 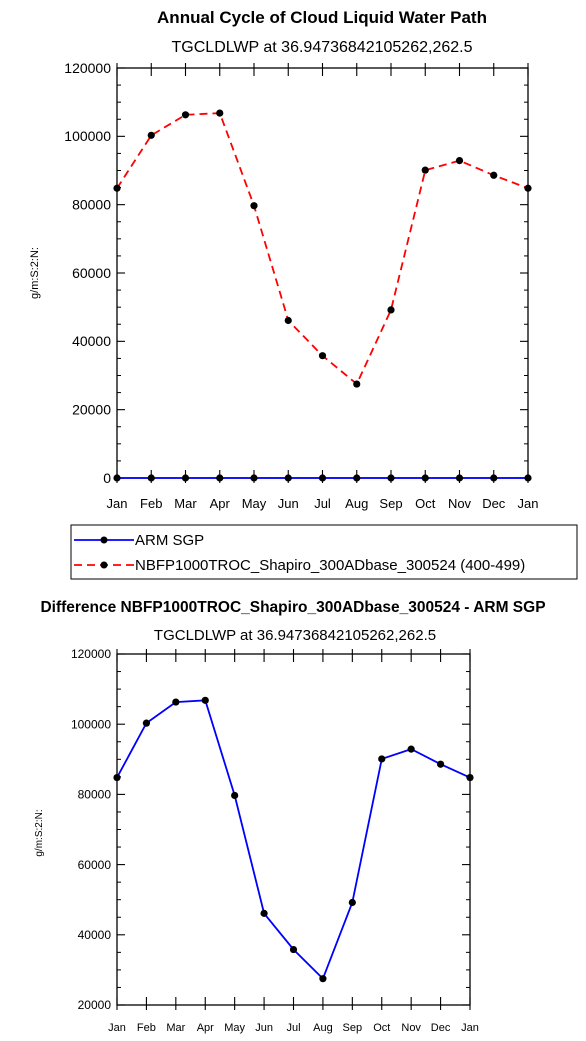 I want to click on legend-label-arm-sgp: ARM SGP, so click(x=169, y=540).